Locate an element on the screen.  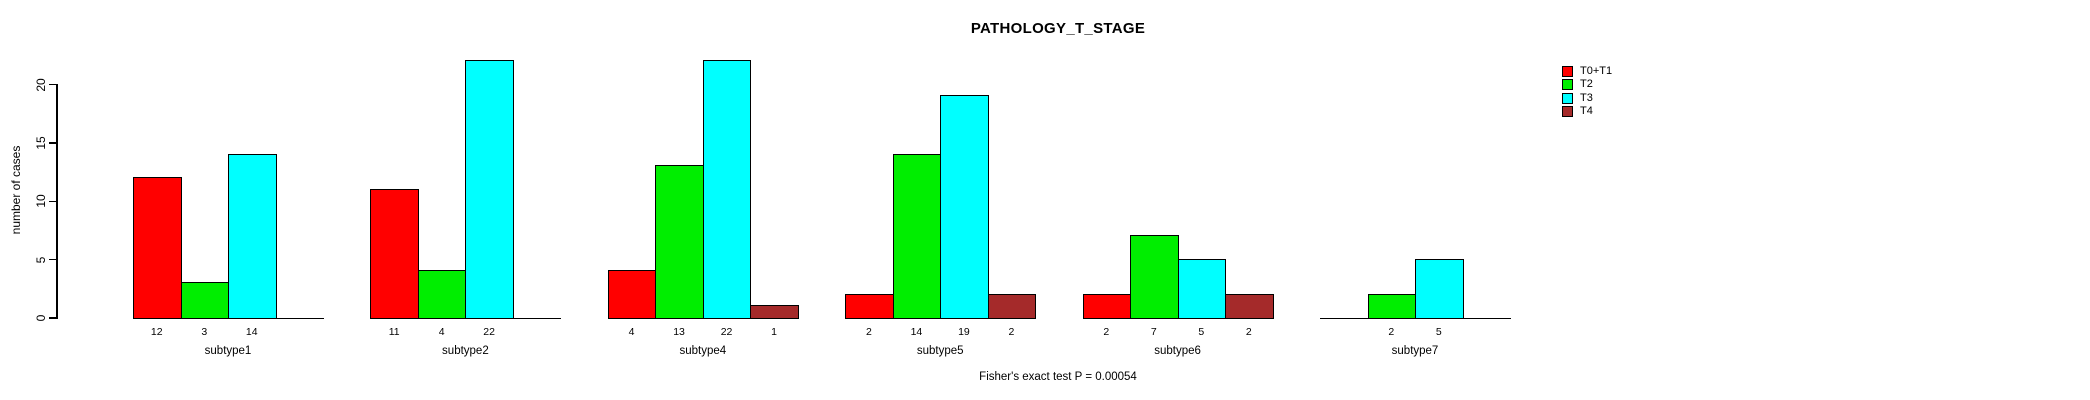
bar-value-label: 1 is located at coordinates (774, 332).